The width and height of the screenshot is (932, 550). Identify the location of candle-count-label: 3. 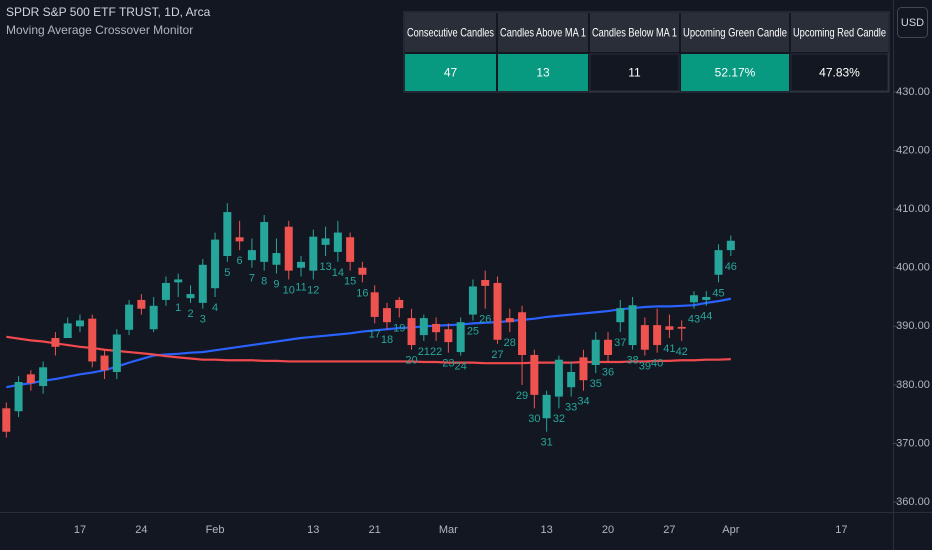
(203, 320).